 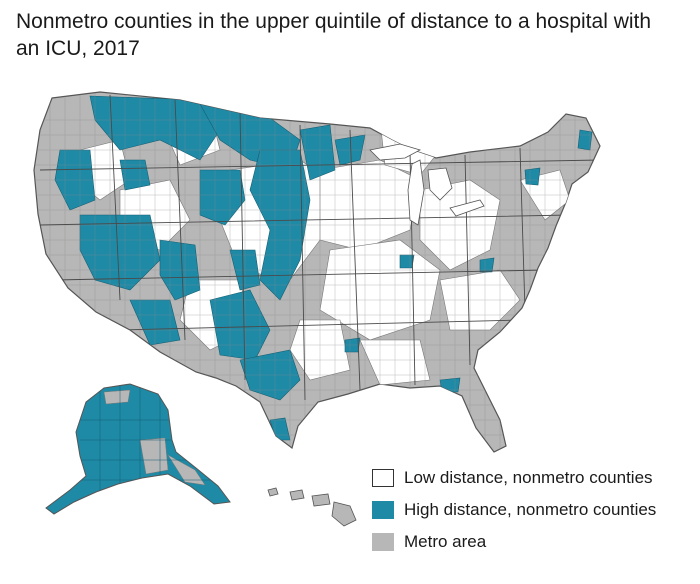 I want to click on alaska-region, so click(x=138, y=449).